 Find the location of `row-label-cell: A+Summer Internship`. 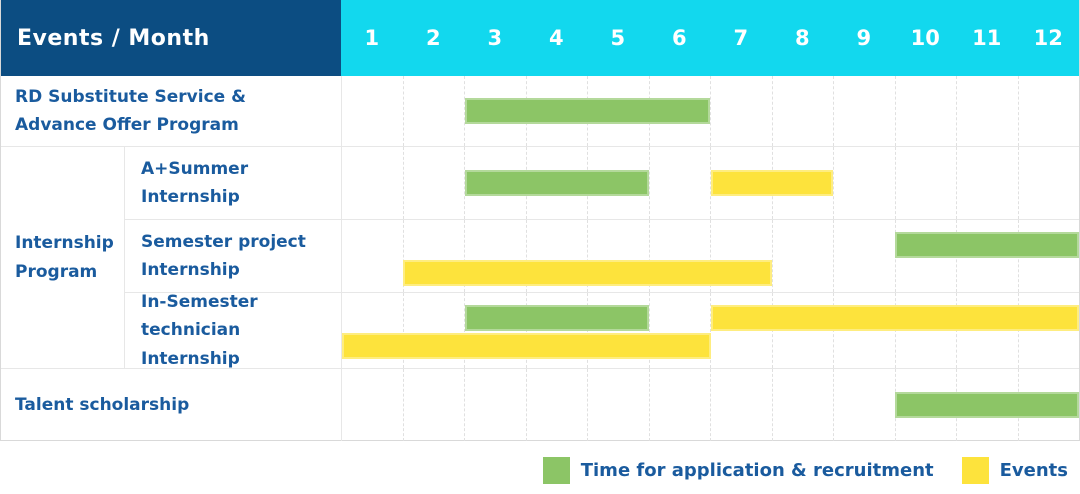

row-label-cell: A+Summer Internship is located at coordinates (233, 183).